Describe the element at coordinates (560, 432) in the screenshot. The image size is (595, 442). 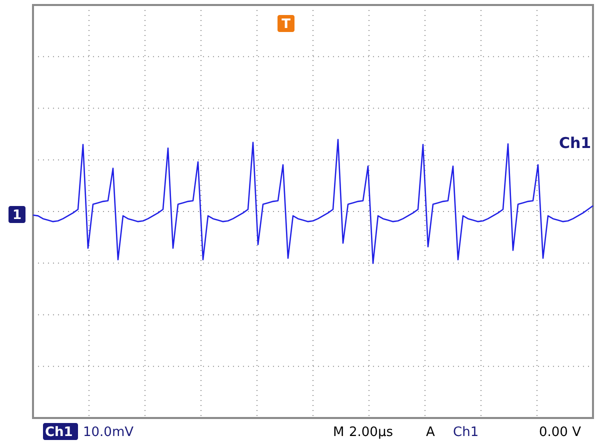
I see `text: 0.00 V` at that location.